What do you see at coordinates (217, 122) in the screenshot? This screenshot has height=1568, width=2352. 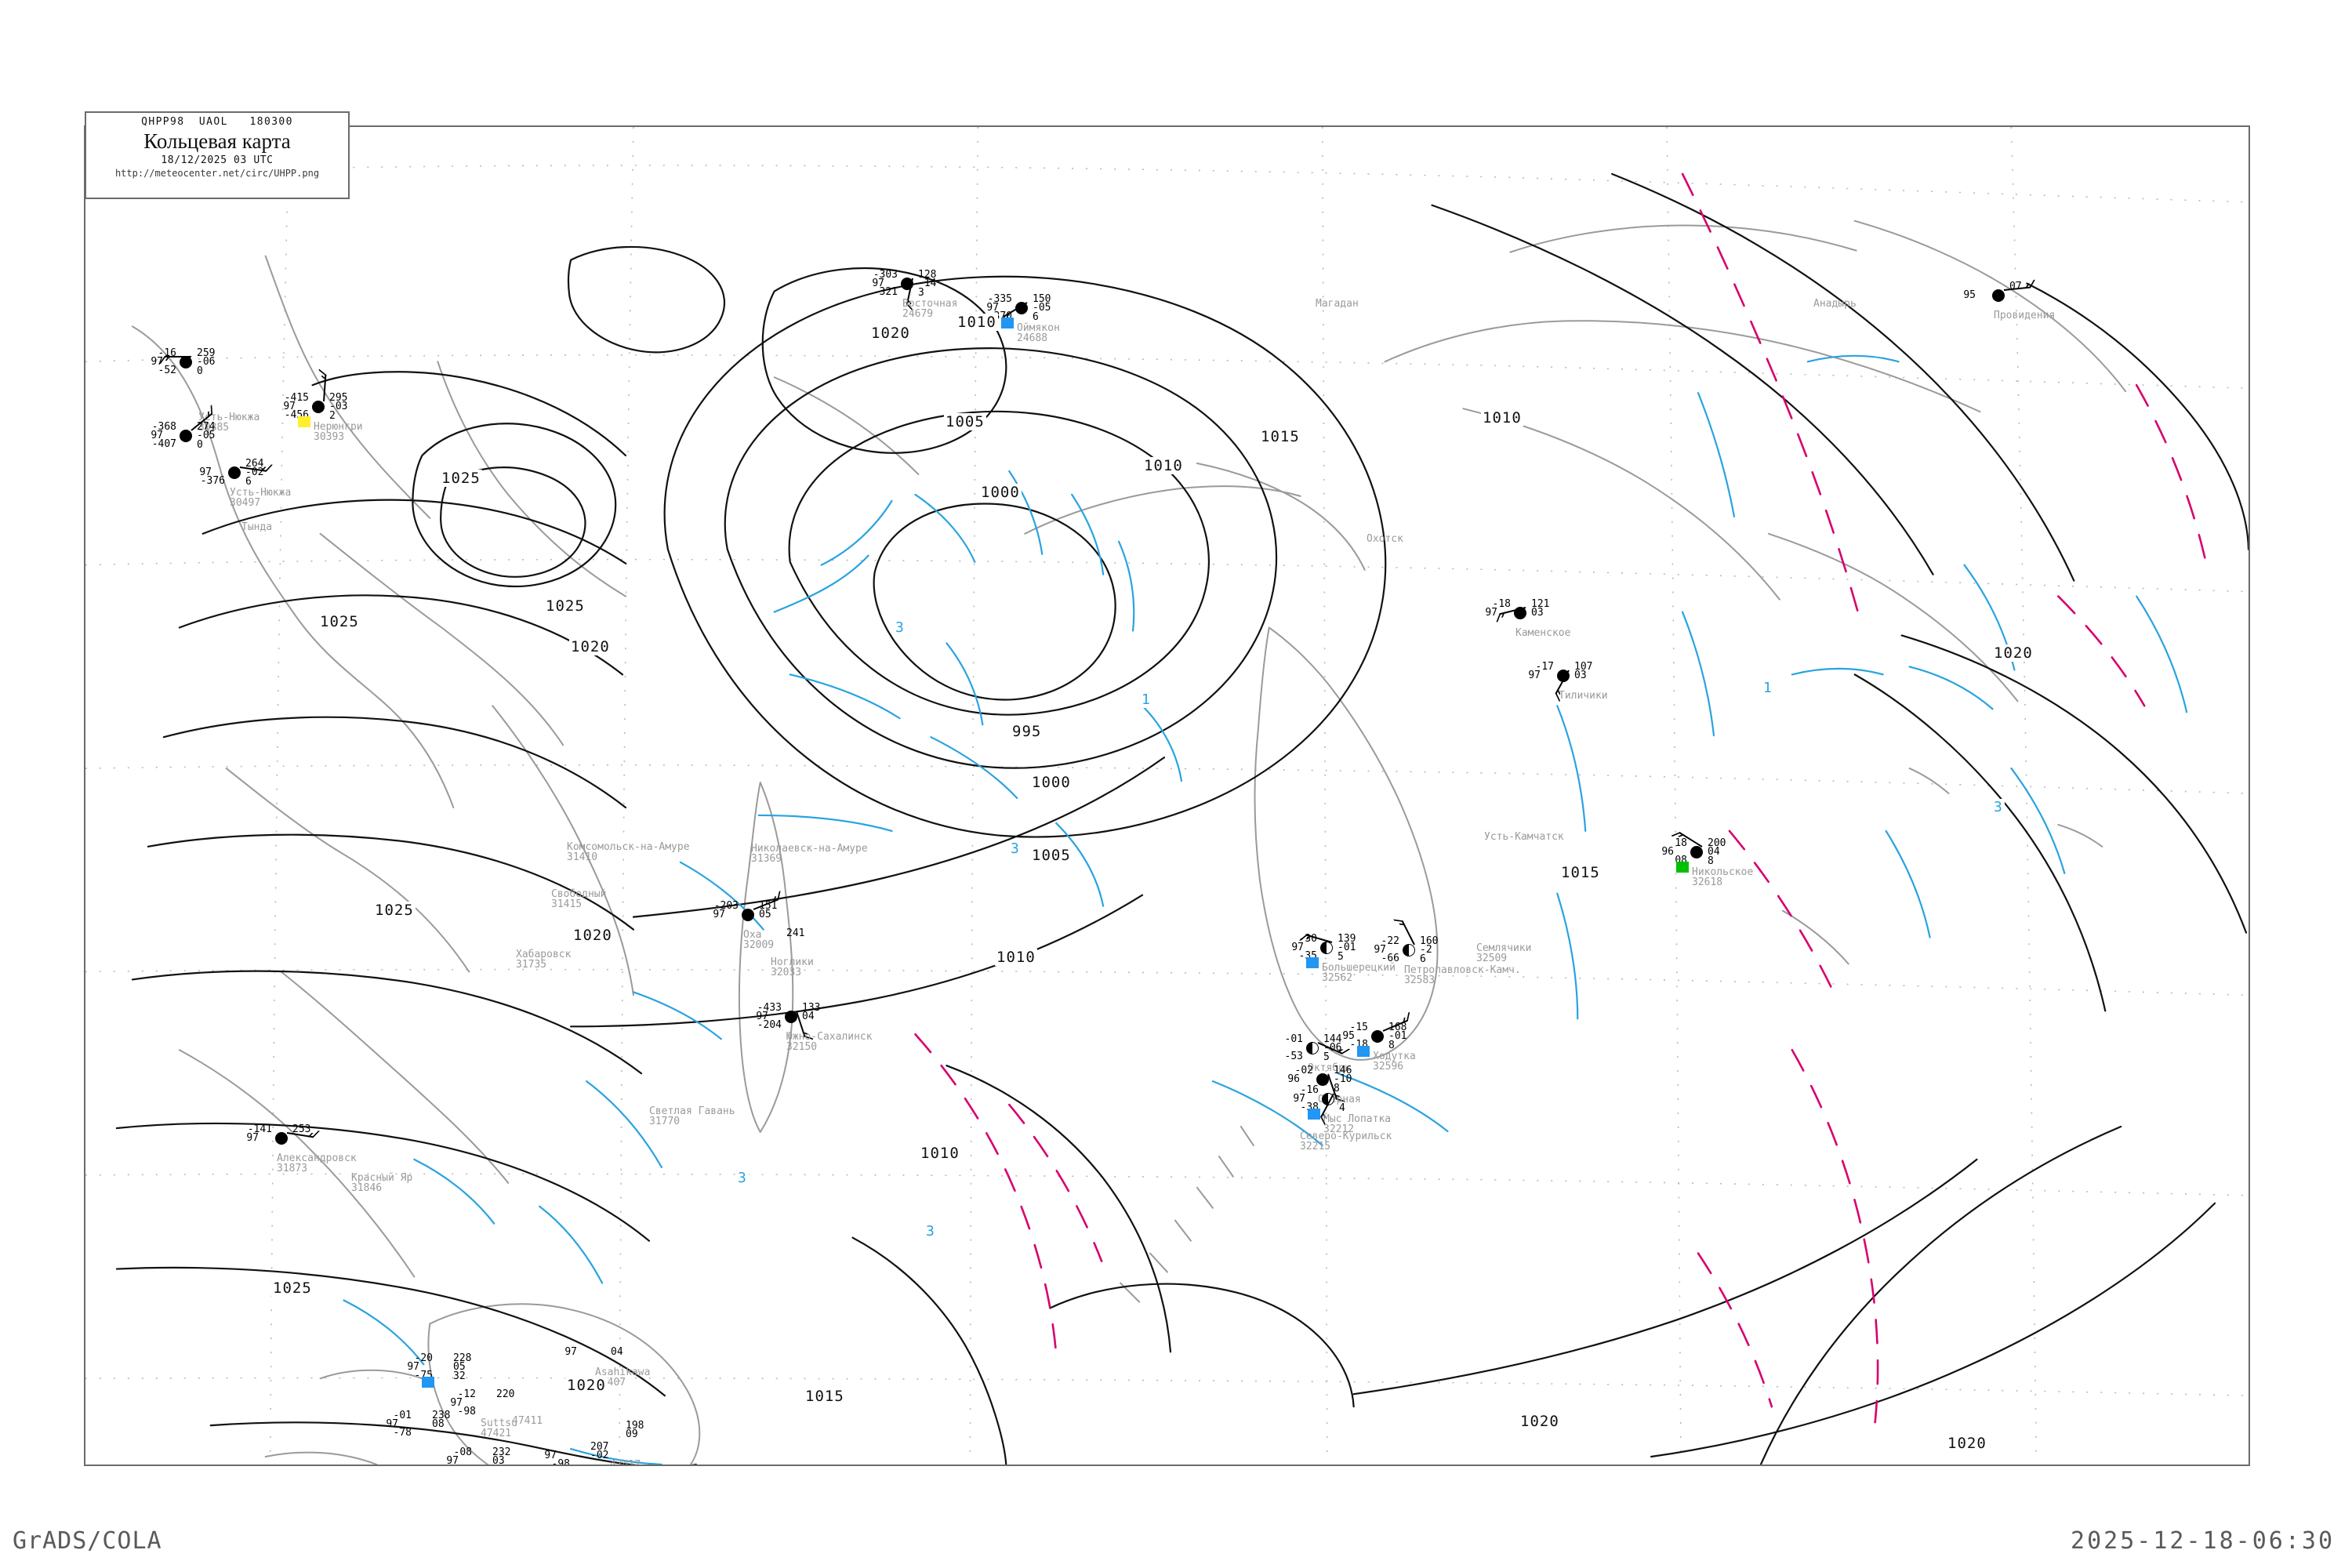 I see `bulletin-header: QHPP98 UAOL 180300` at bounding box center [217, 122].